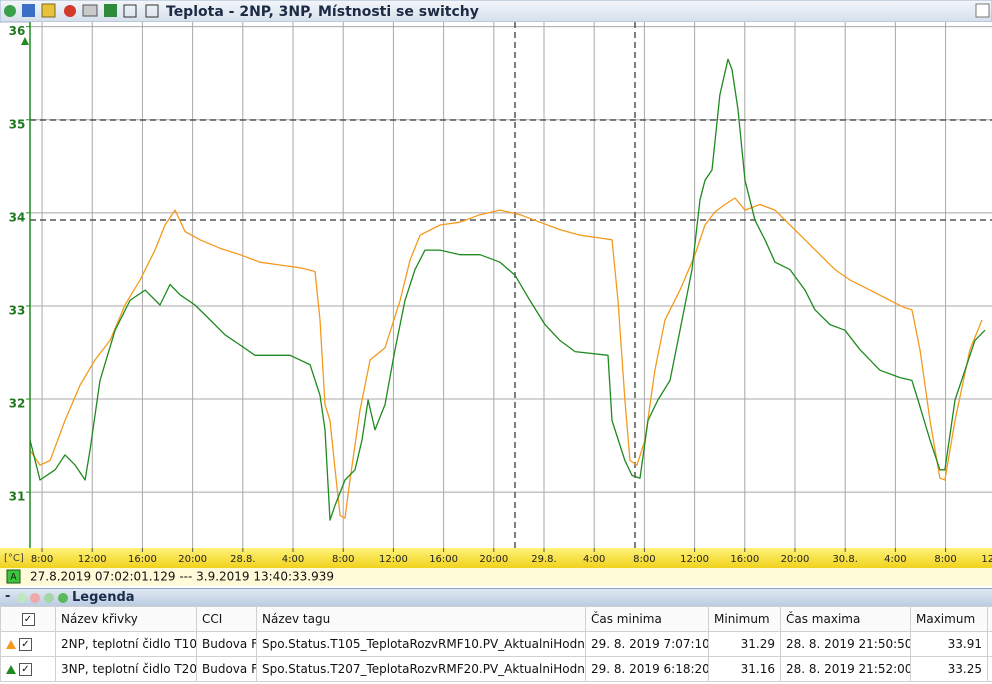  Describe the element at coordinates (8, 596) in the screenshot. I see `collapse-button: -` at that location.